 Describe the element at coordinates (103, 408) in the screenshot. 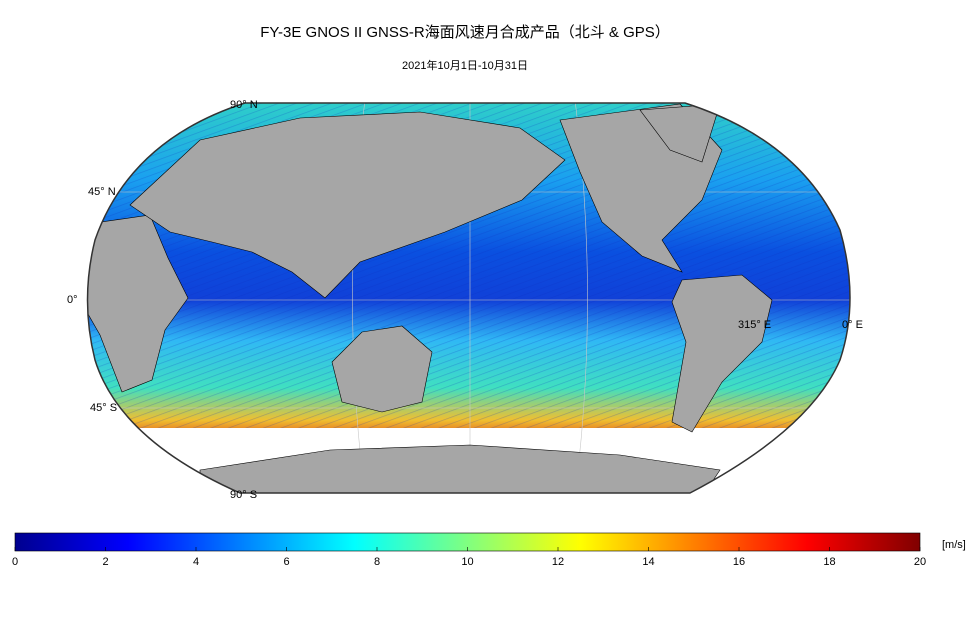

I see `lat-label: 45° S` at that location.